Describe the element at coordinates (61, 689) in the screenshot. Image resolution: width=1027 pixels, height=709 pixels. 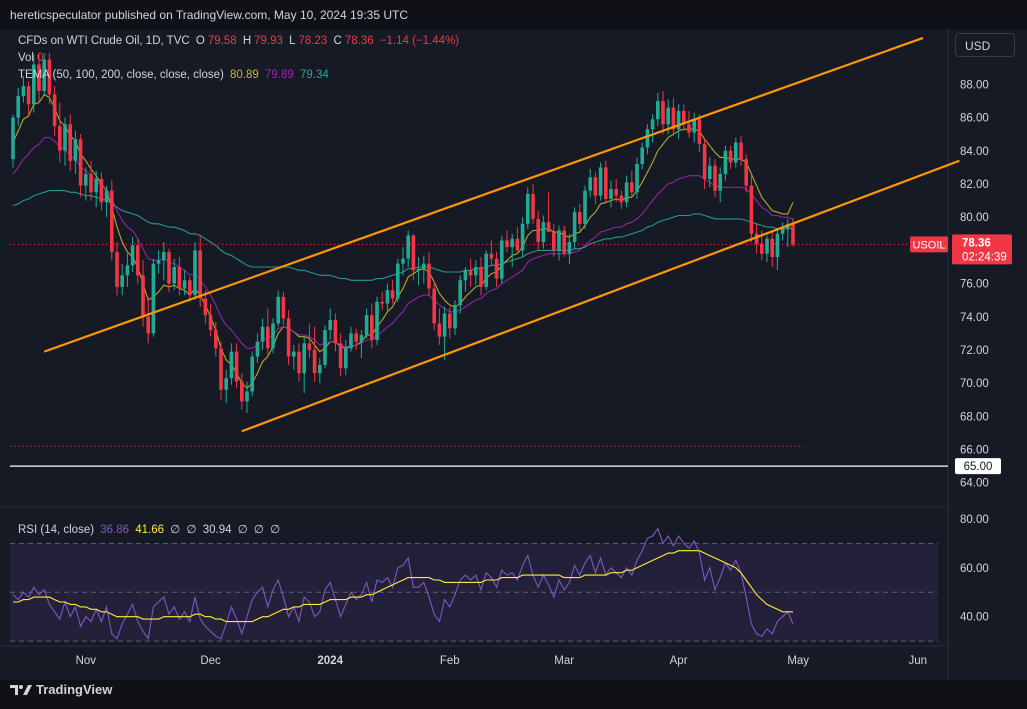
I see `tradingview-footer: TradingView` at that location.